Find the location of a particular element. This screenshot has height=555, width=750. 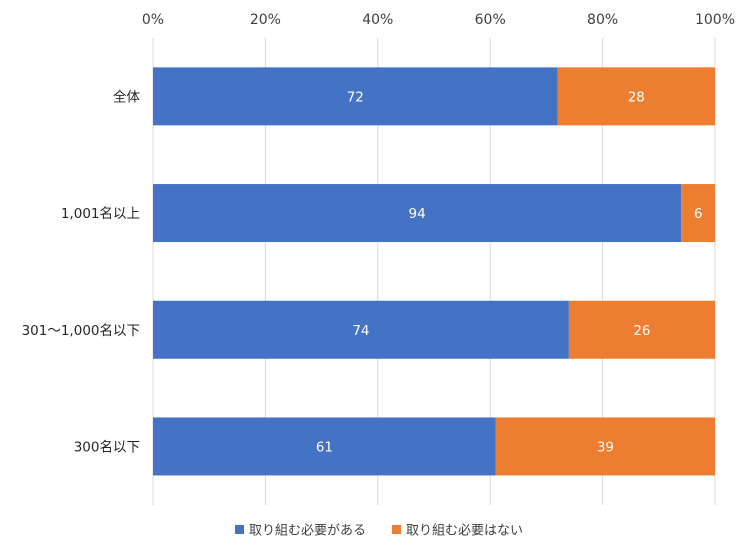

data-label: 74 is located at coordinates (360, 331).